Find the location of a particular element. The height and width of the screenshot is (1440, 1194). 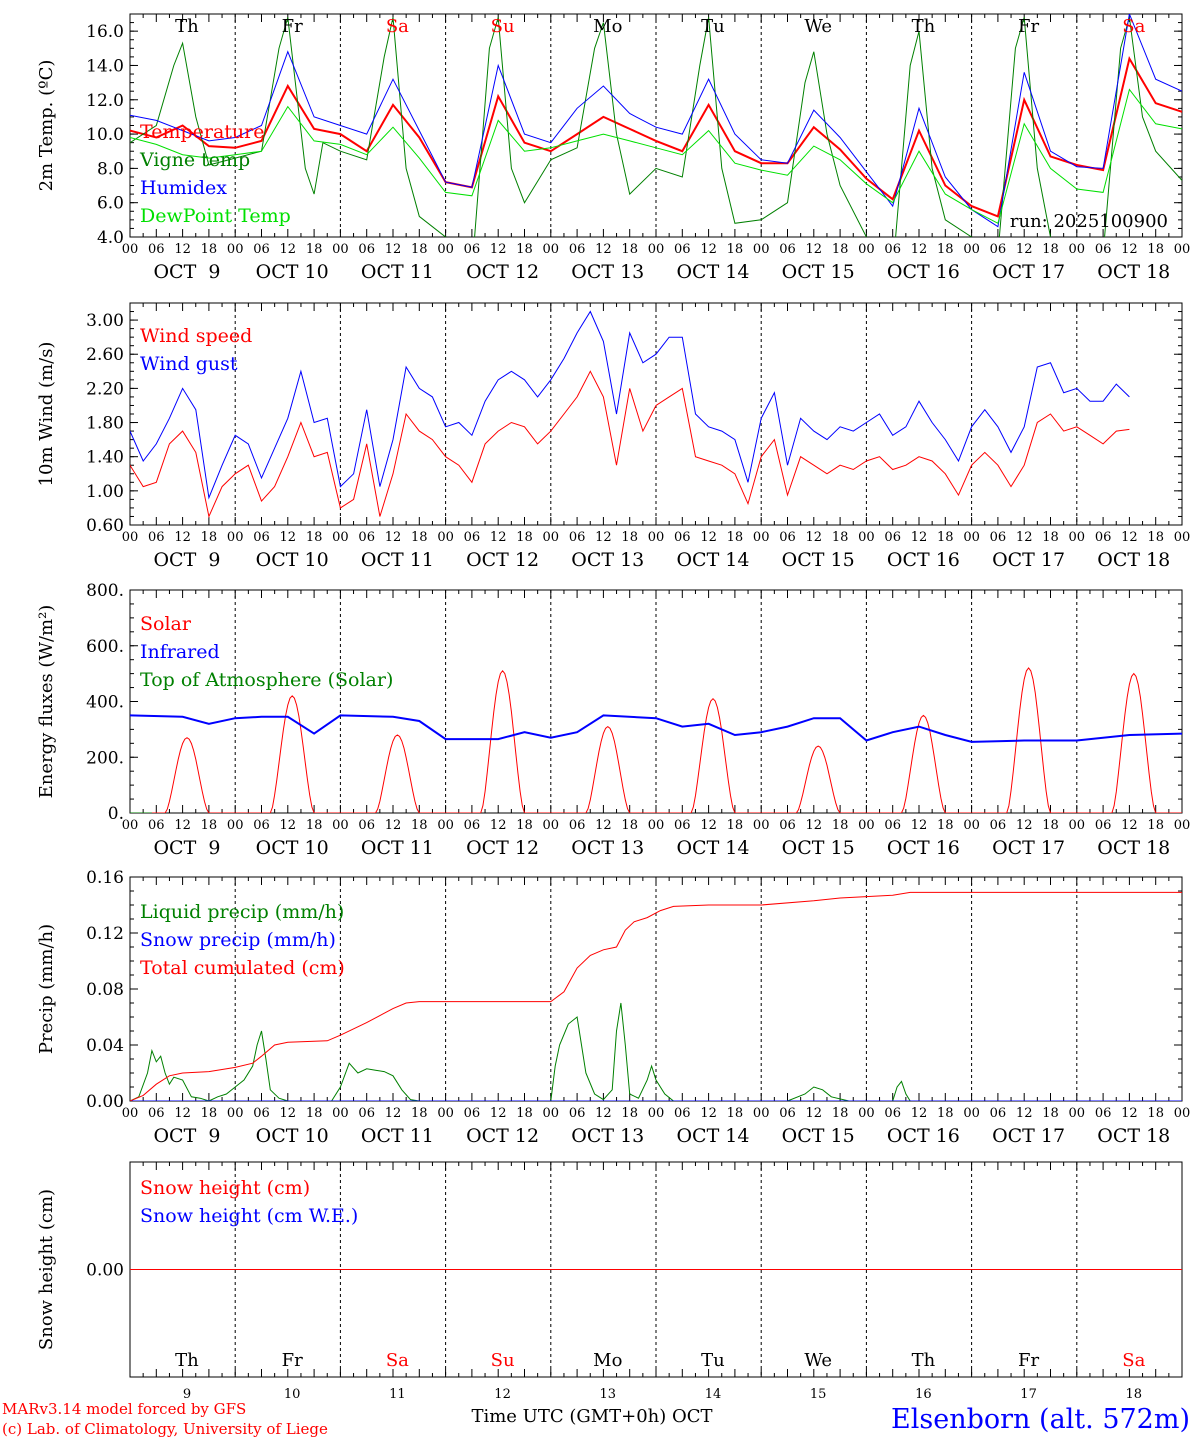

legend-entry: Temperature is located at coordinates (202, 132).